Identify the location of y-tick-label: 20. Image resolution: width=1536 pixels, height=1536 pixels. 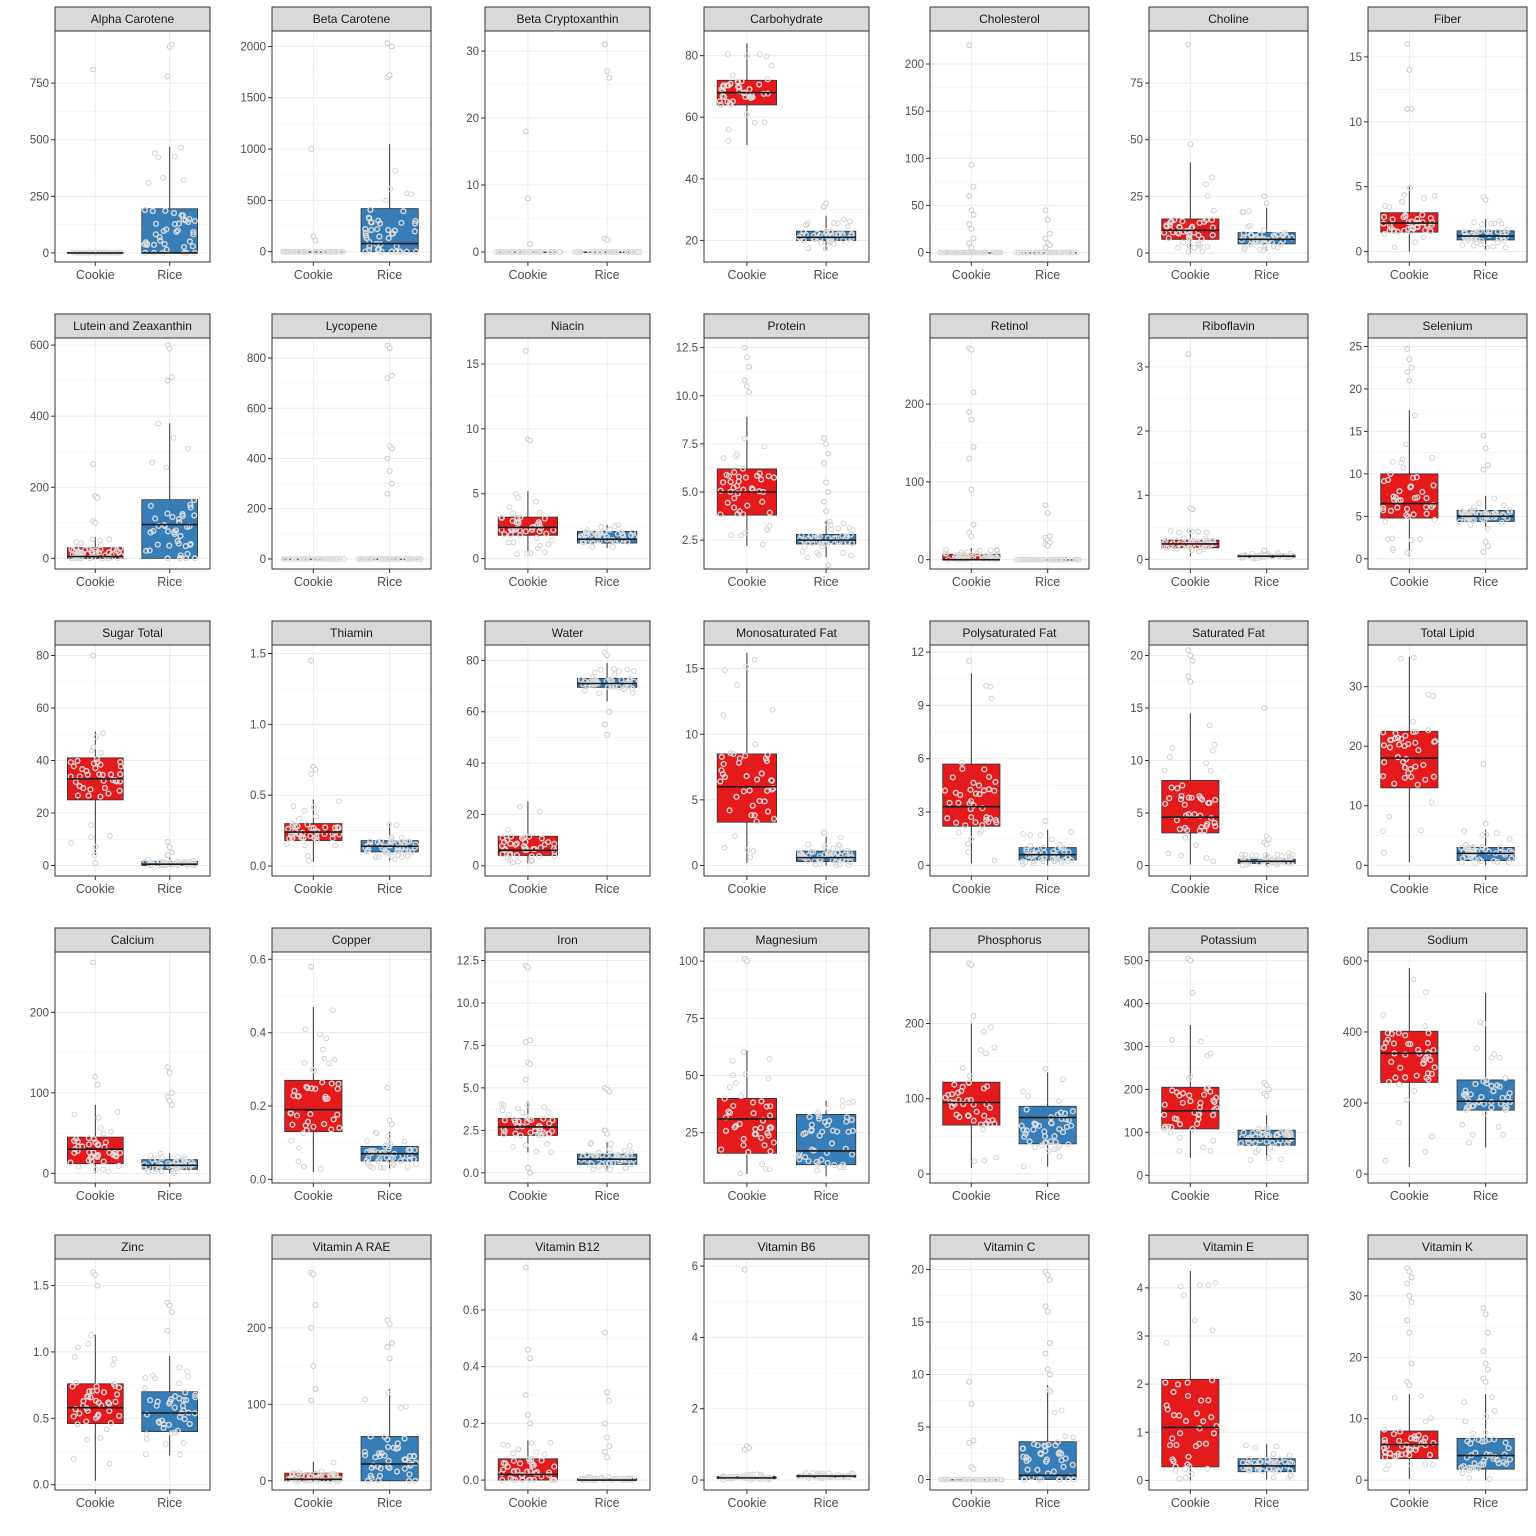
(1136, 657).